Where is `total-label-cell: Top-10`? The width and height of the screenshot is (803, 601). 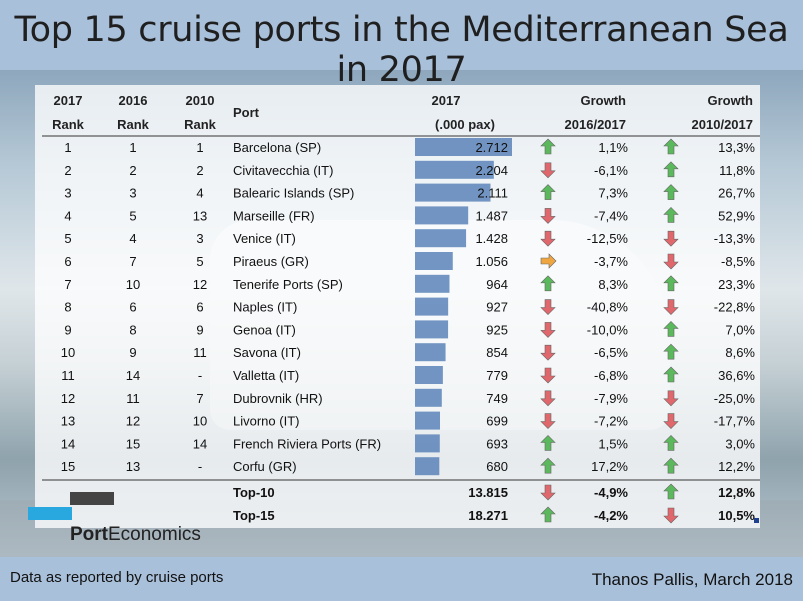
total-label-cell: Top-10 is located at coordinates (254, 492).